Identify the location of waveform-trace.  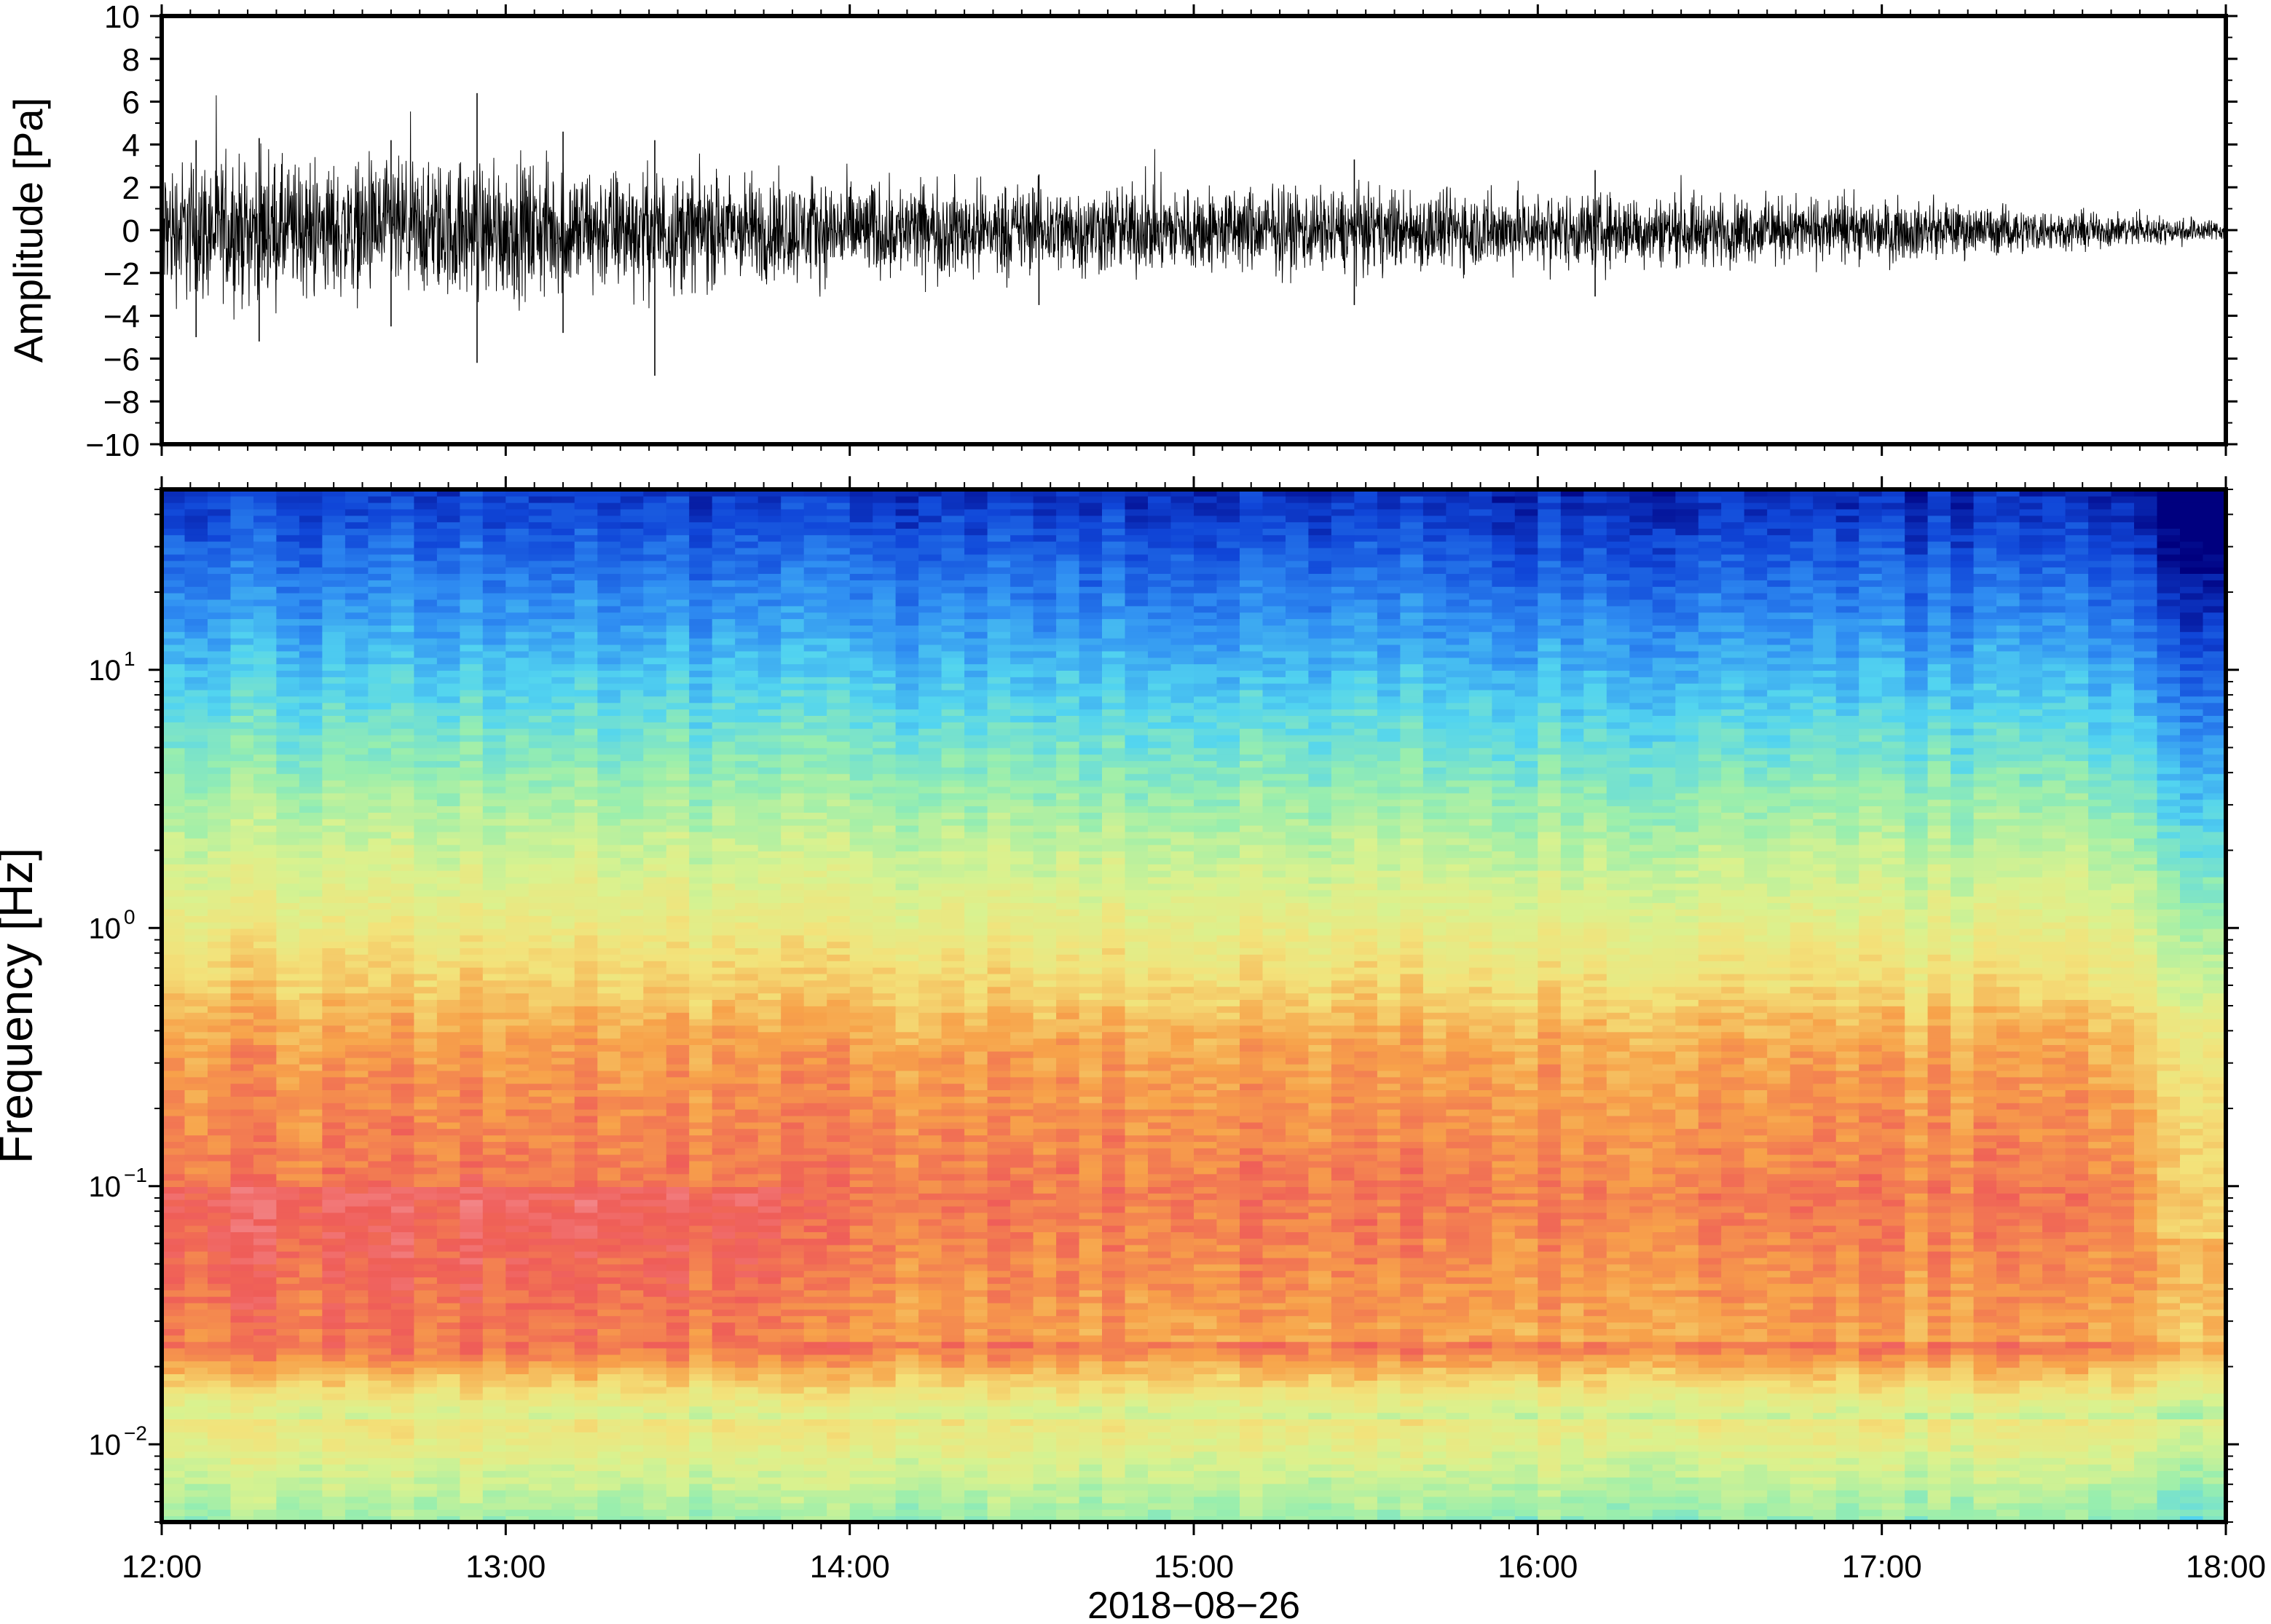
(1194, 207).